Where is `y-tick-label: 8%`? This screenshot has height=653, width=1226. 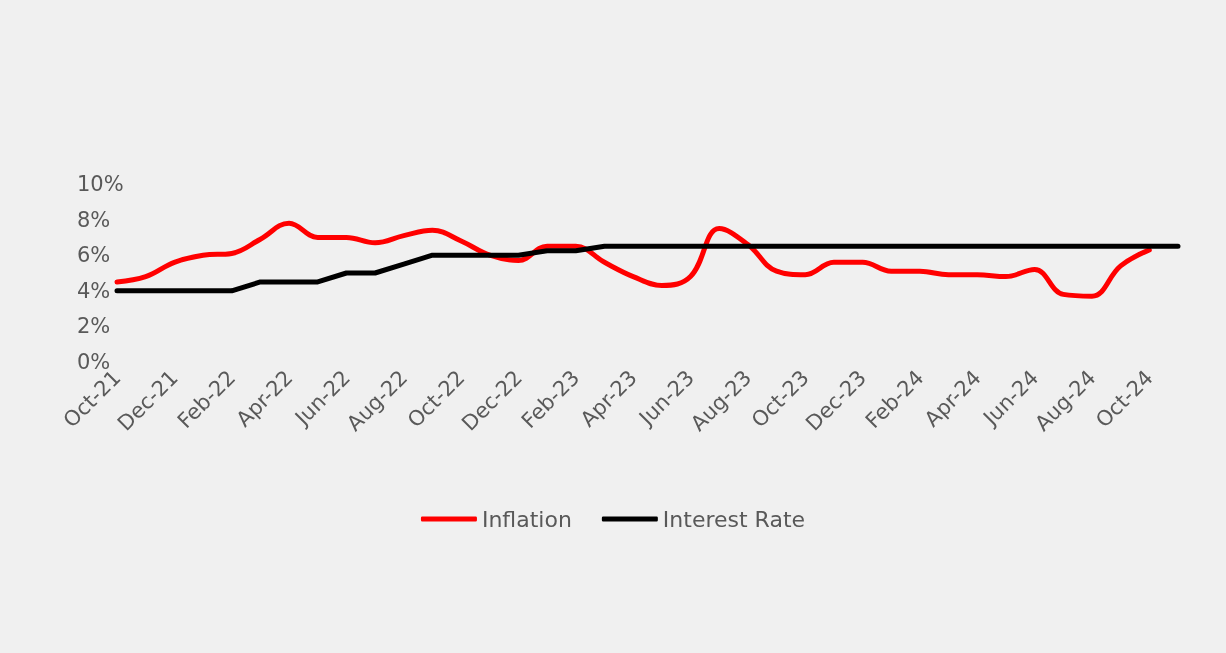
y-tick-label: 8% is located at coordinates (94, 219).